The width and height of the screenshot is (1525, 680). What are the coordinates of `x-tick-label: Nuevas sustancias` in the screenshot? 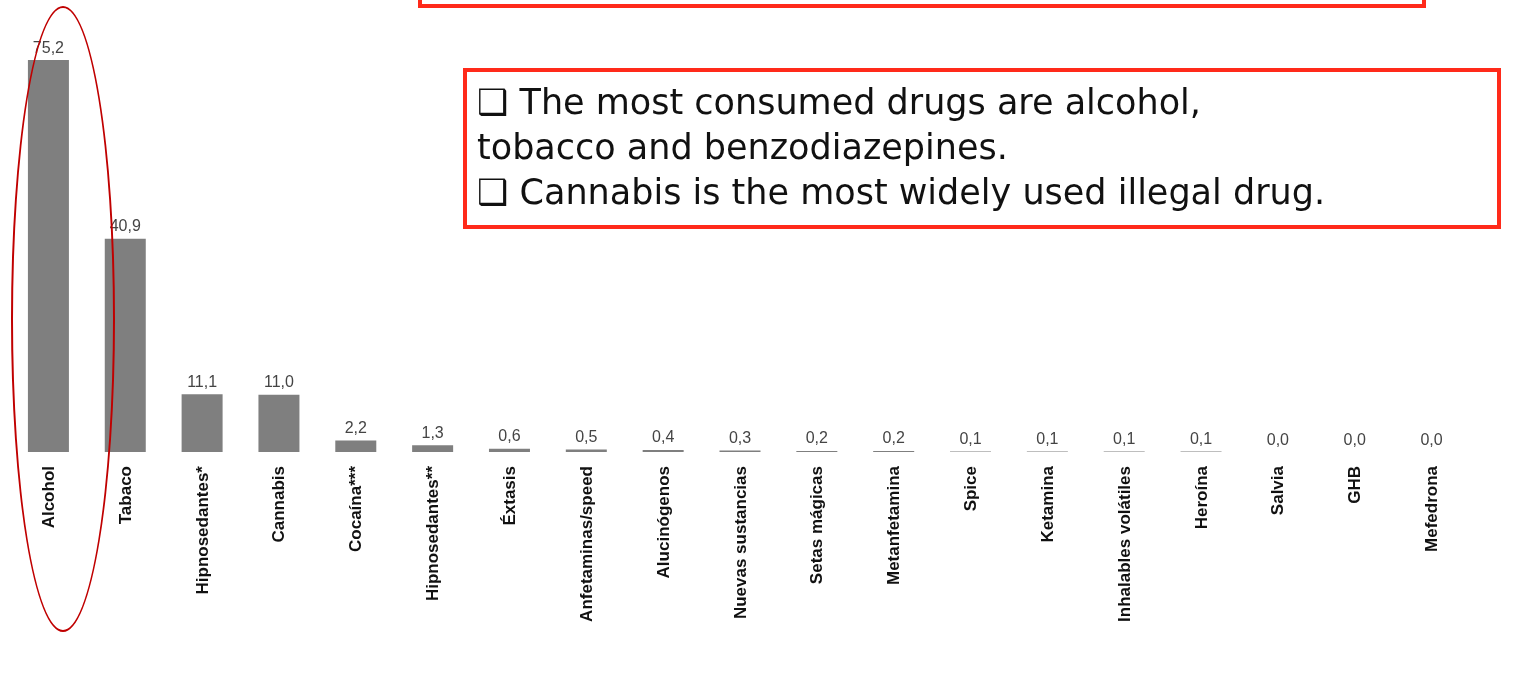 It's located at (740, 543).